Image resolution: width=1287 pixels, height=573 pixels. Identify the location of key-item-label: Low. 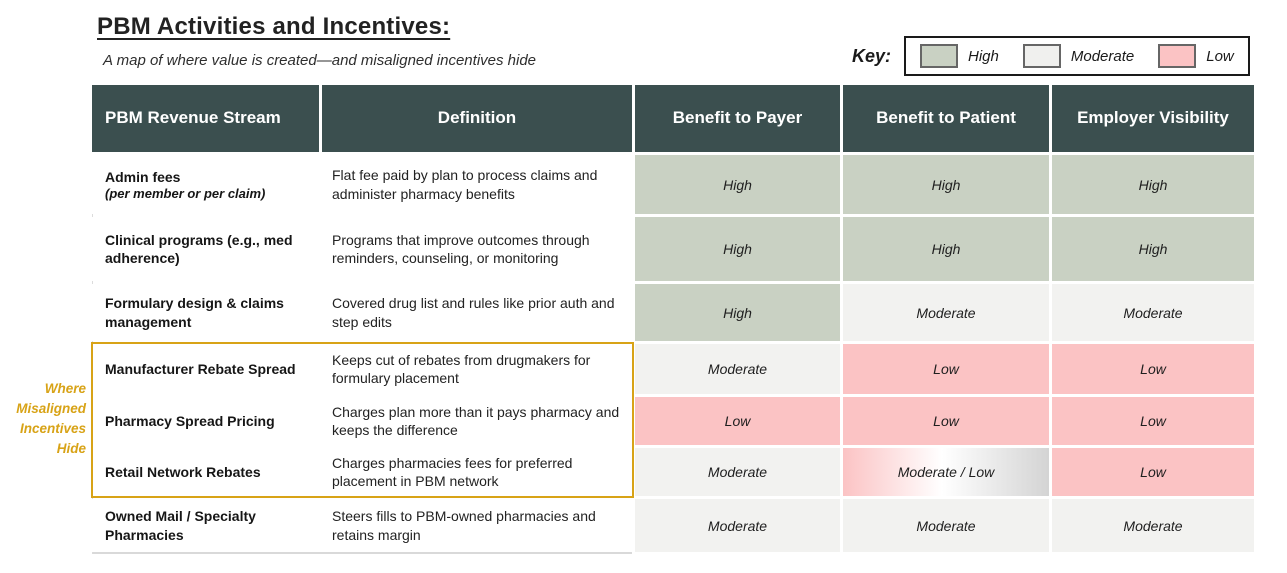
(1220, 56).